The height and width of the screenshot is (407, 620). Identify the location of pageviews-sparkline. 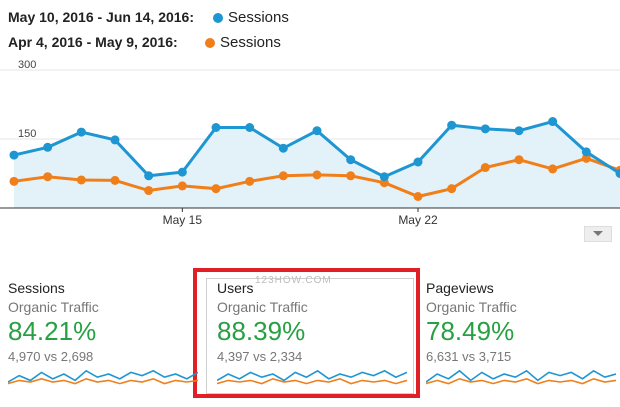
(521, 377).